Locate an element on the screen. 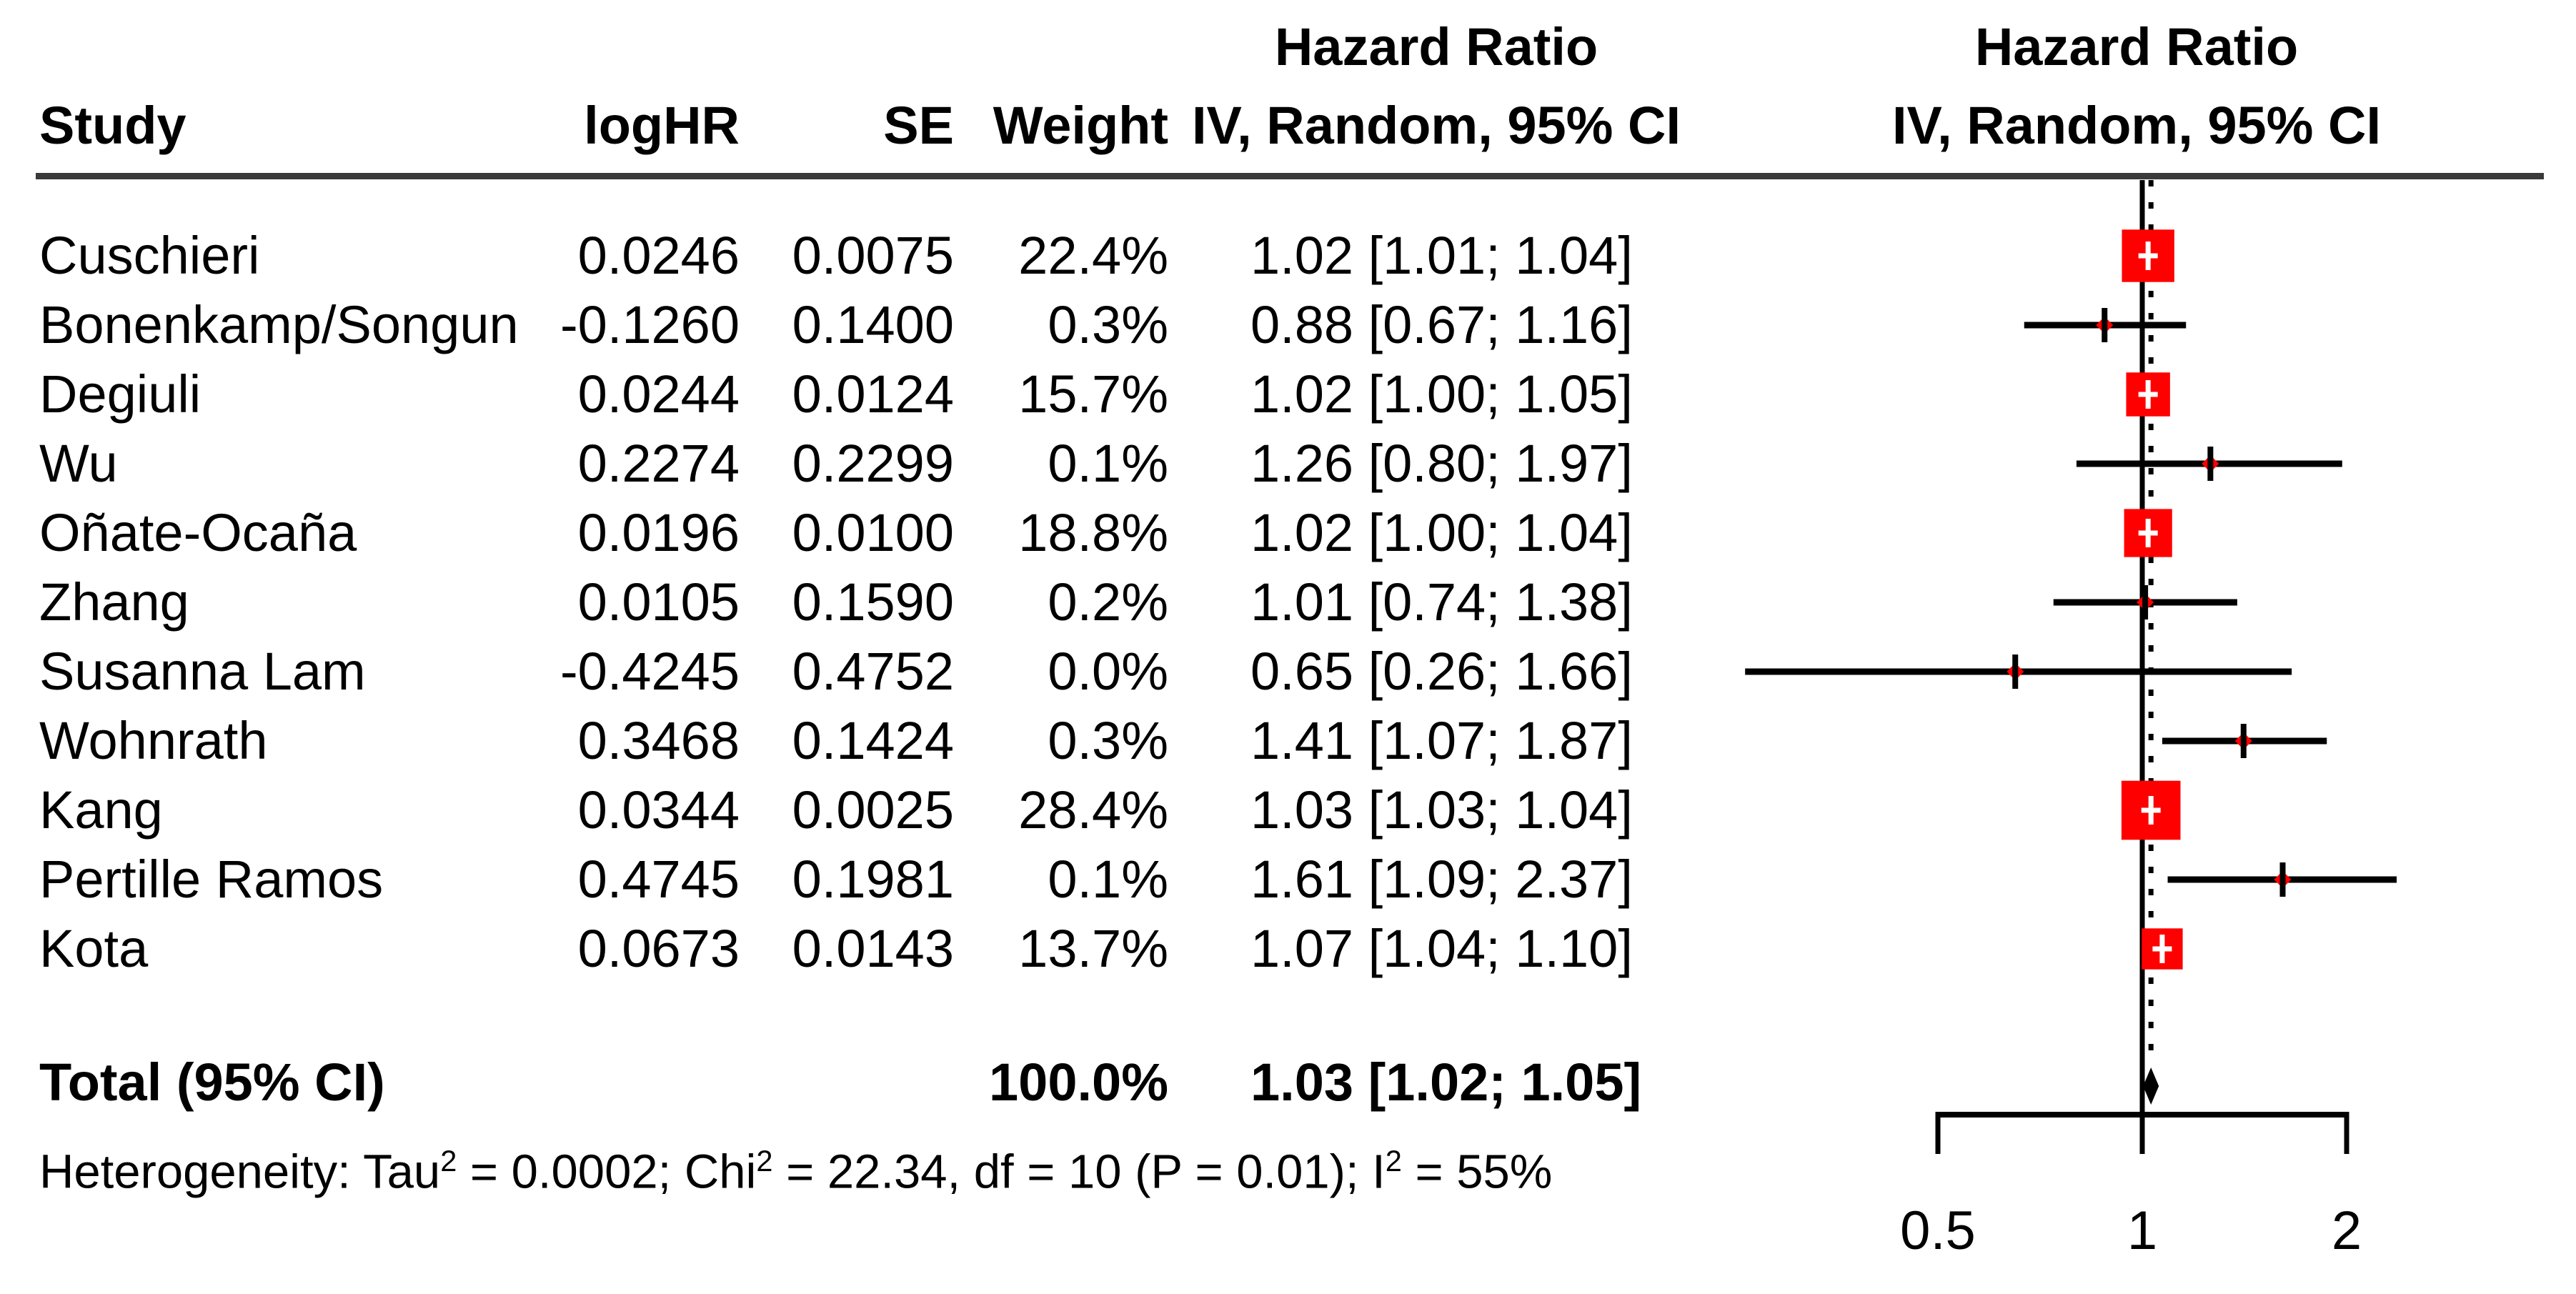 The image size is (2576, 1294). study-name: Kota is located at coordinates (94, 949).